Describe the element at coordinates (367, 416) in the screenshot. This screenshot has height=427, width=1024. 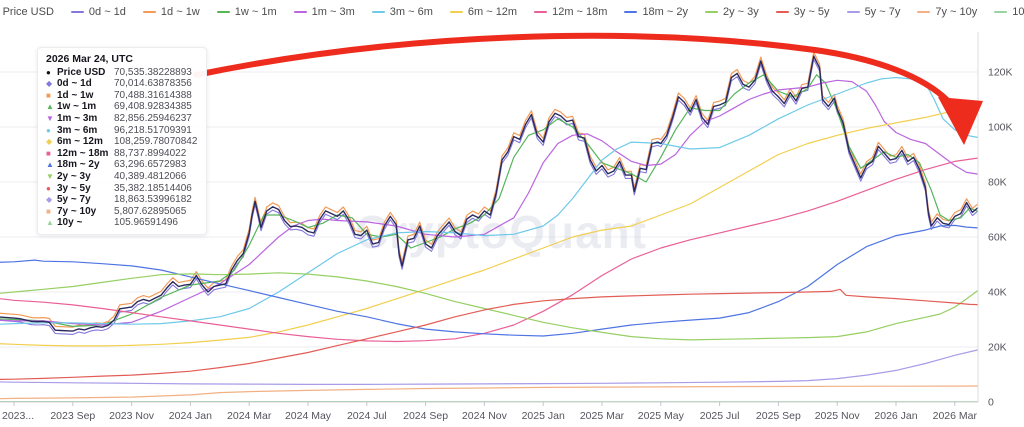
I see `x-axis-label: 2024 Jul` at that location.